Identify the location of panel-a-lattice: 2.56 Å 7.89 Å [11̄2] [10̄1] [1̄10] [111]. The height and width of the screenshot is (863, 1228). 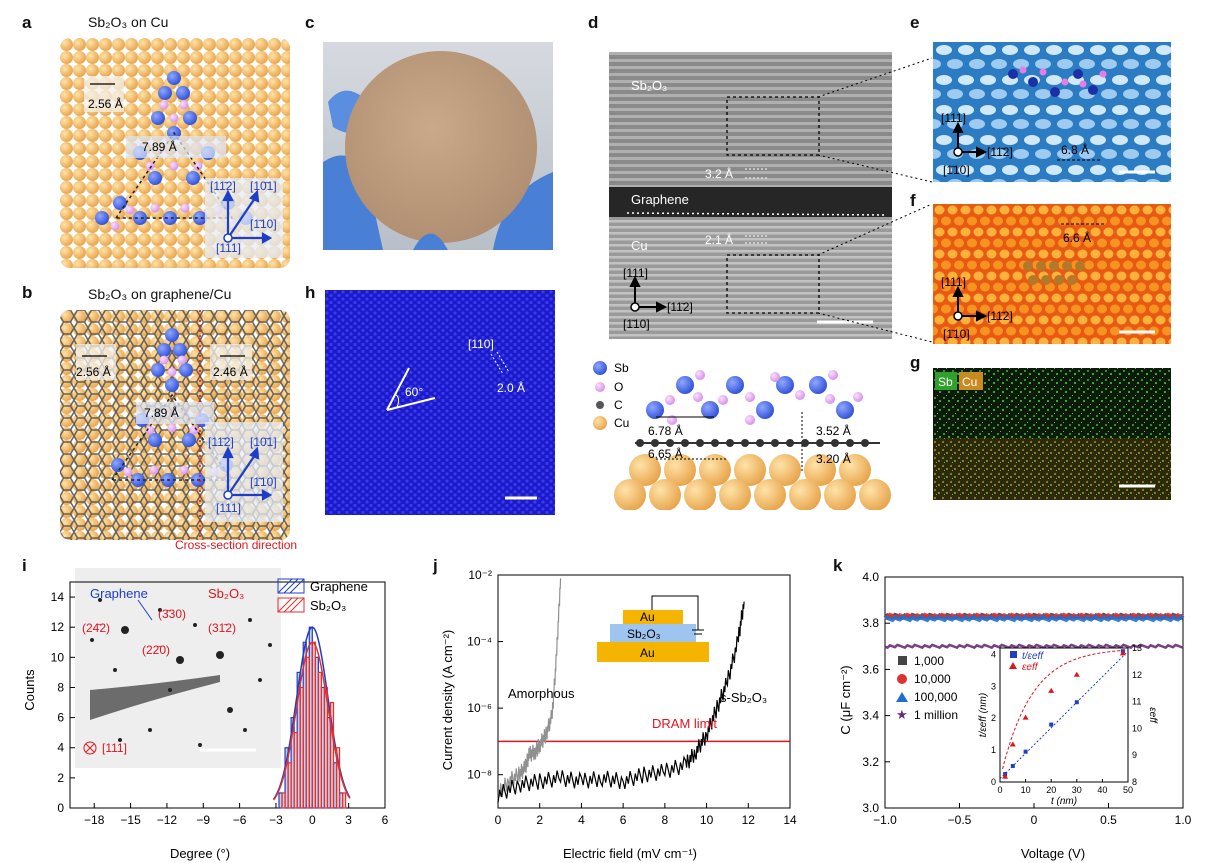
(175, 153).